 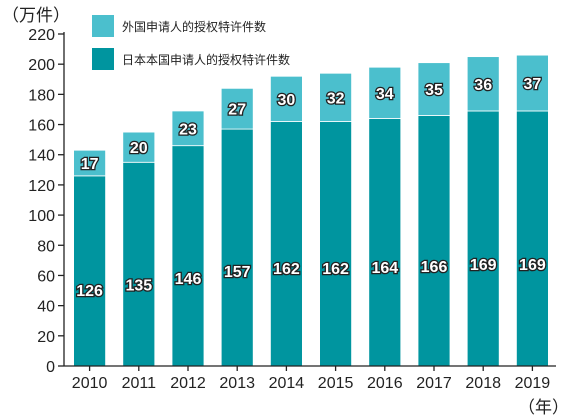 What do you see at coordinates (46, 276) in the screenshot?
I see `y-tick-label: 60` at bounding box center [46, 276].